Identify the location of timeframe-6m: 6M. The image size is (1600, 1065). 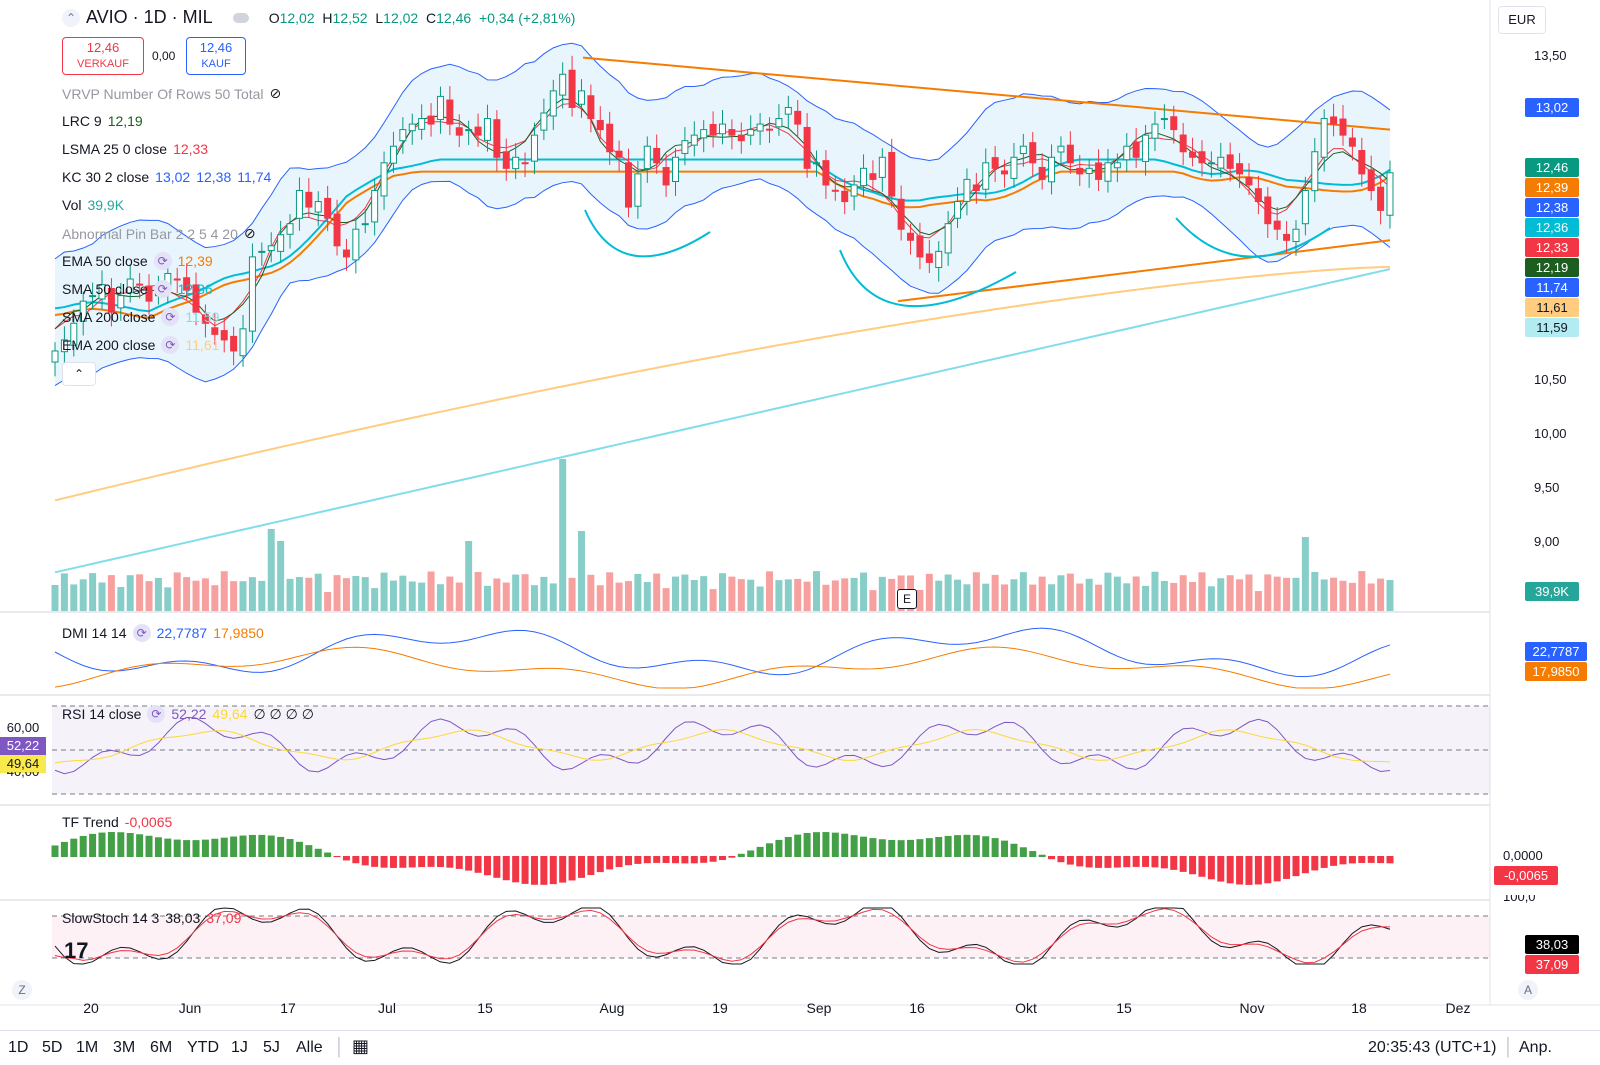
(161, 1047).